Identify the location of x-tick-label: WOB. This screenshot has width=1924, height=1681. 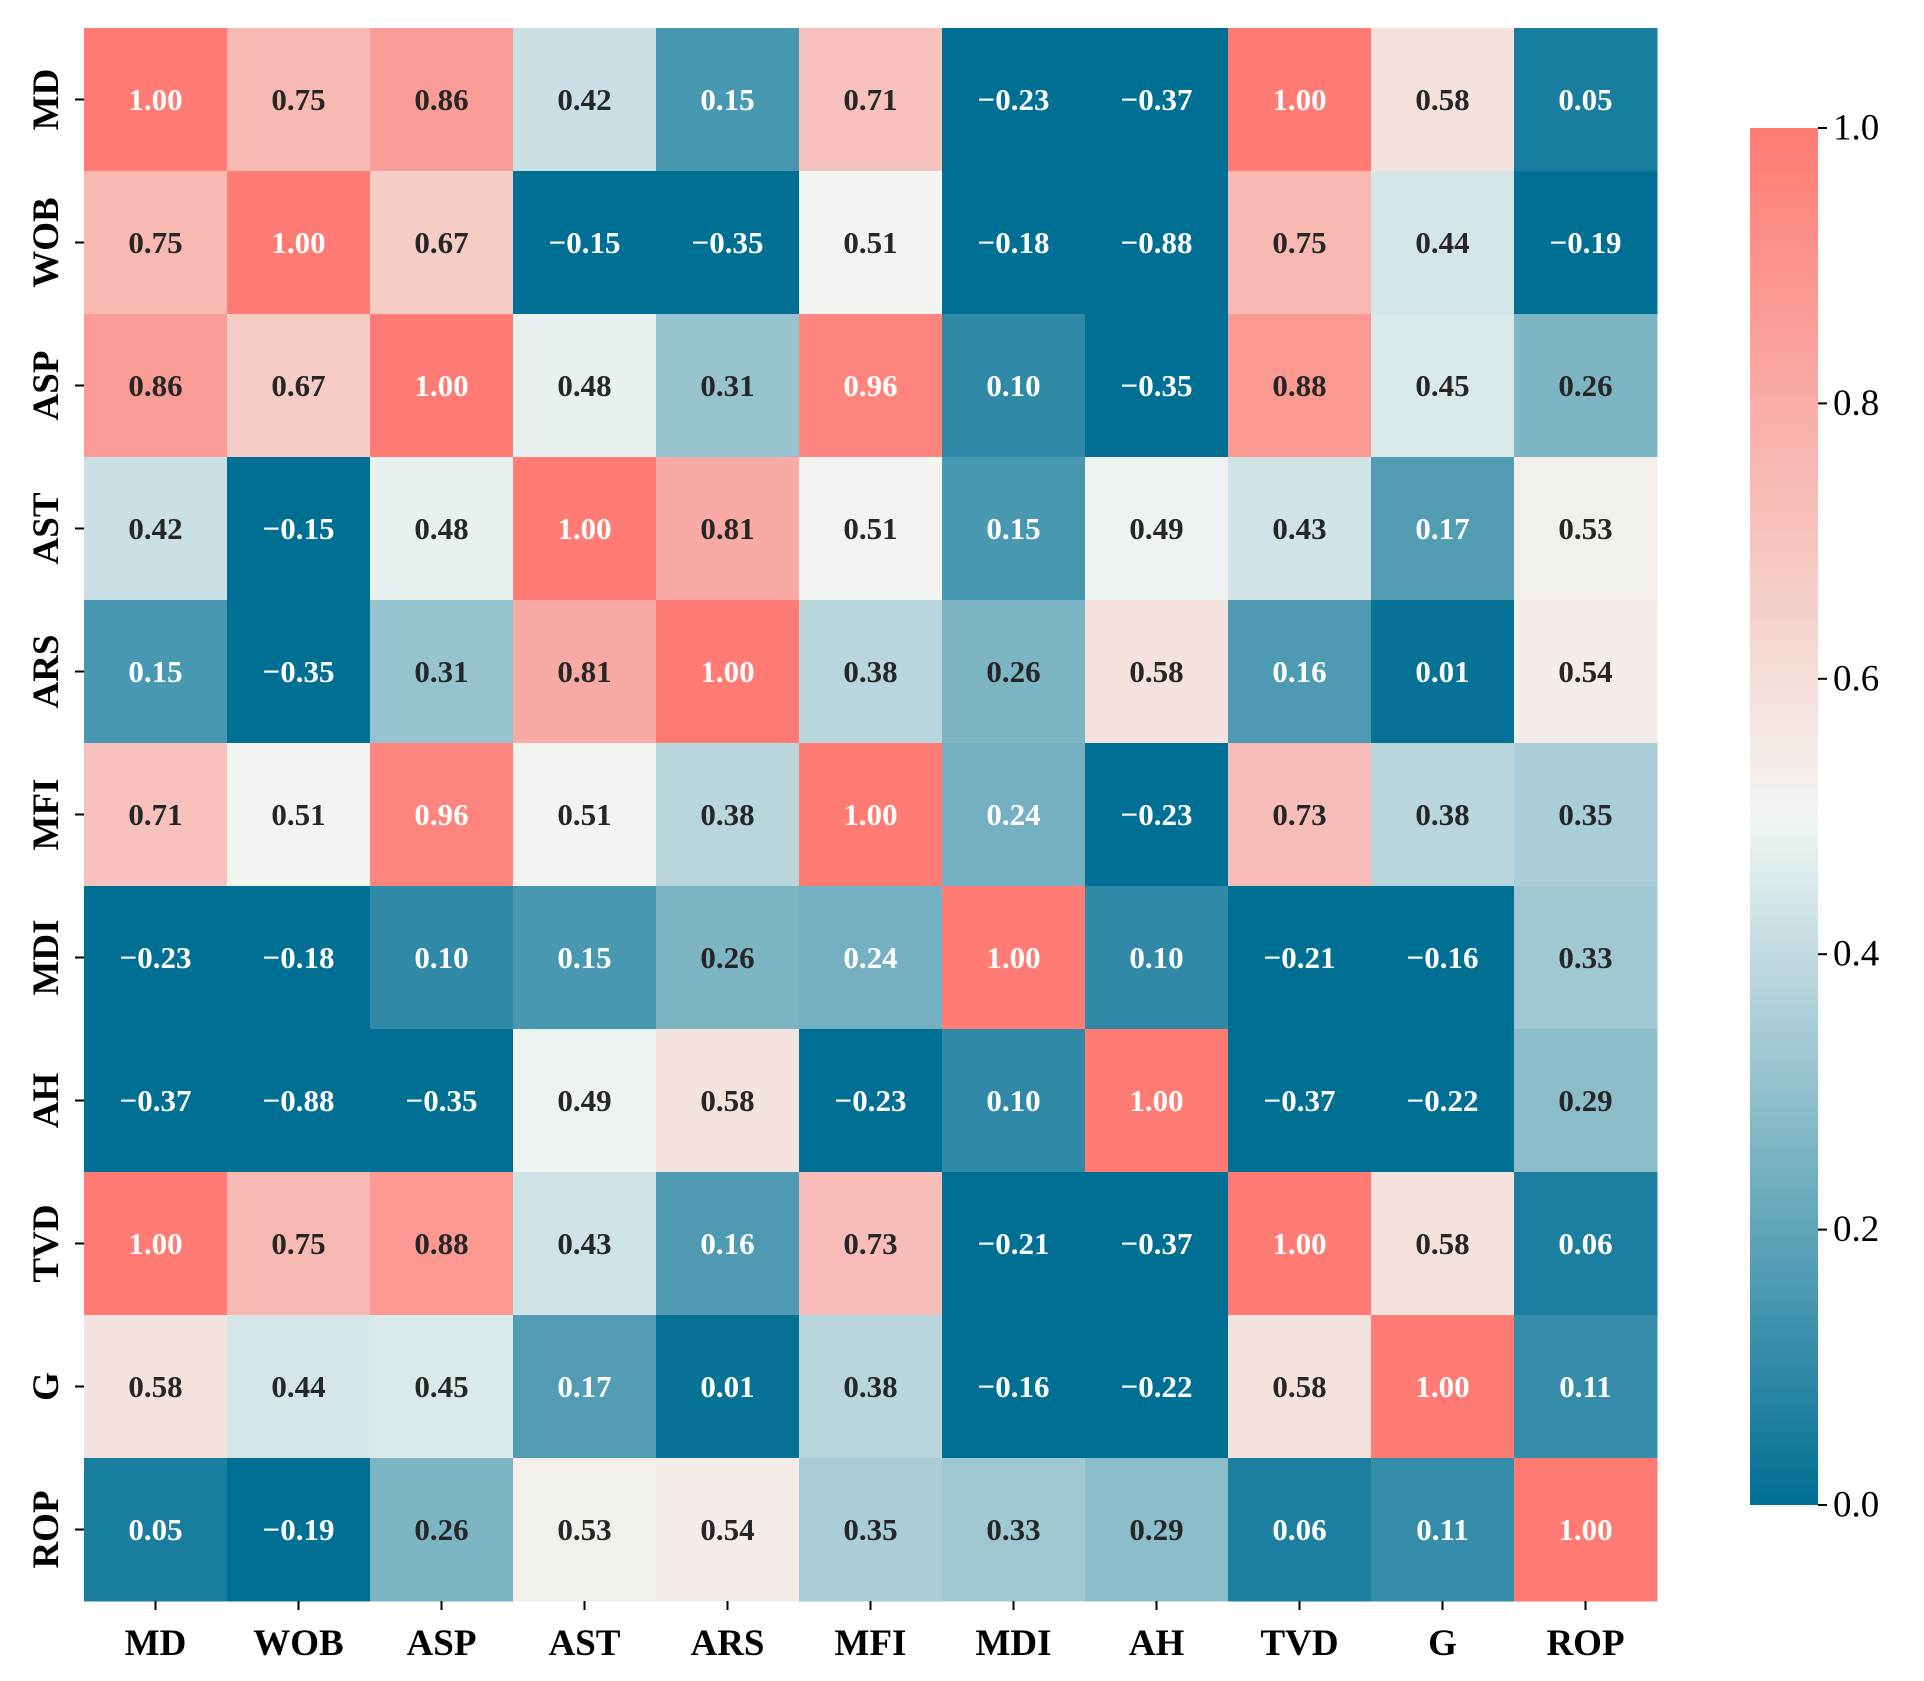
(298, 1643).